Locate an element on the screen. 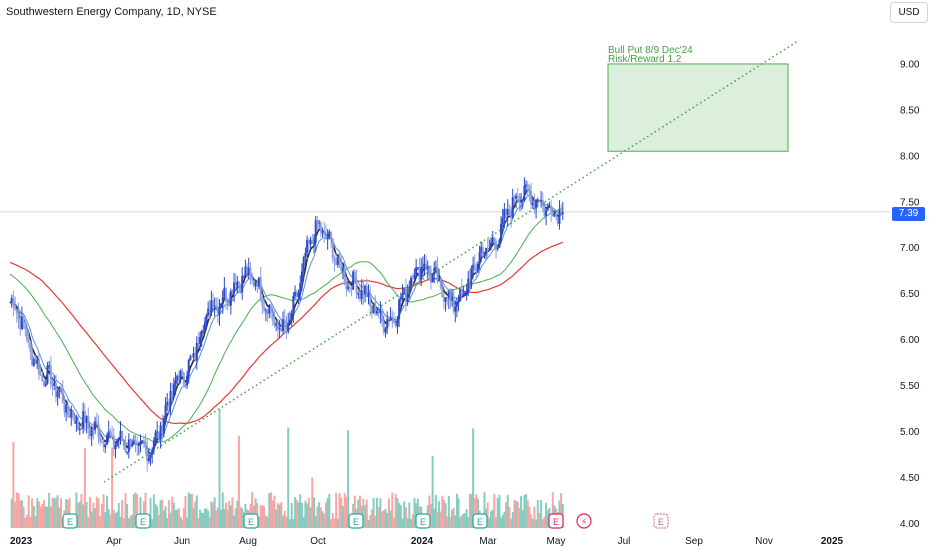 This screenshot has width=932, height=550. y-tick-label: 5.50 is located at coordinates (910, 386).